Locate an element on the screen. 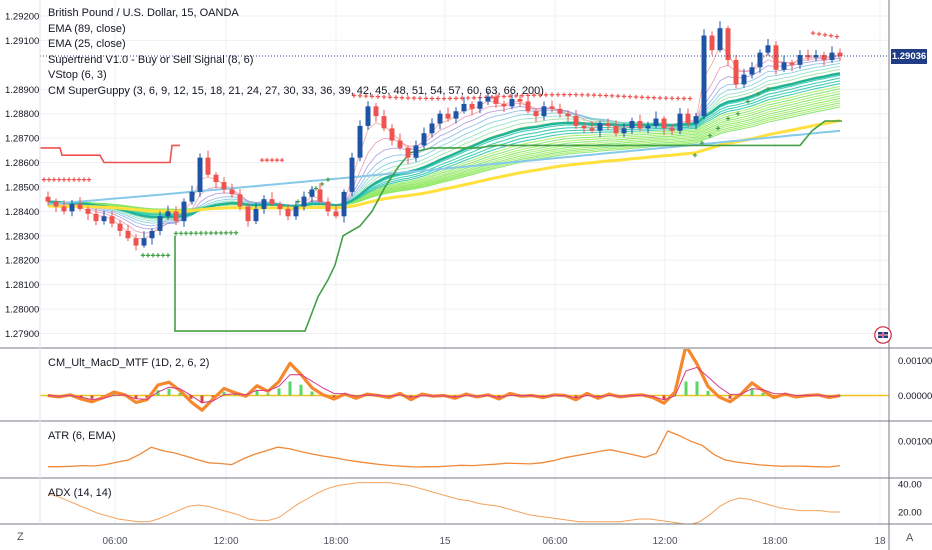 The image size is (932, 550). macd-pane is located at coordinates (464, 379).